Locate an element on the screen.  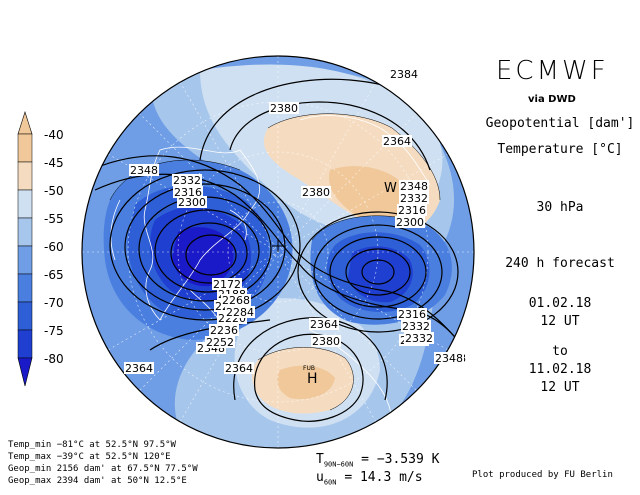
colorbar-label: -50 is located at coordinates (54, 191).